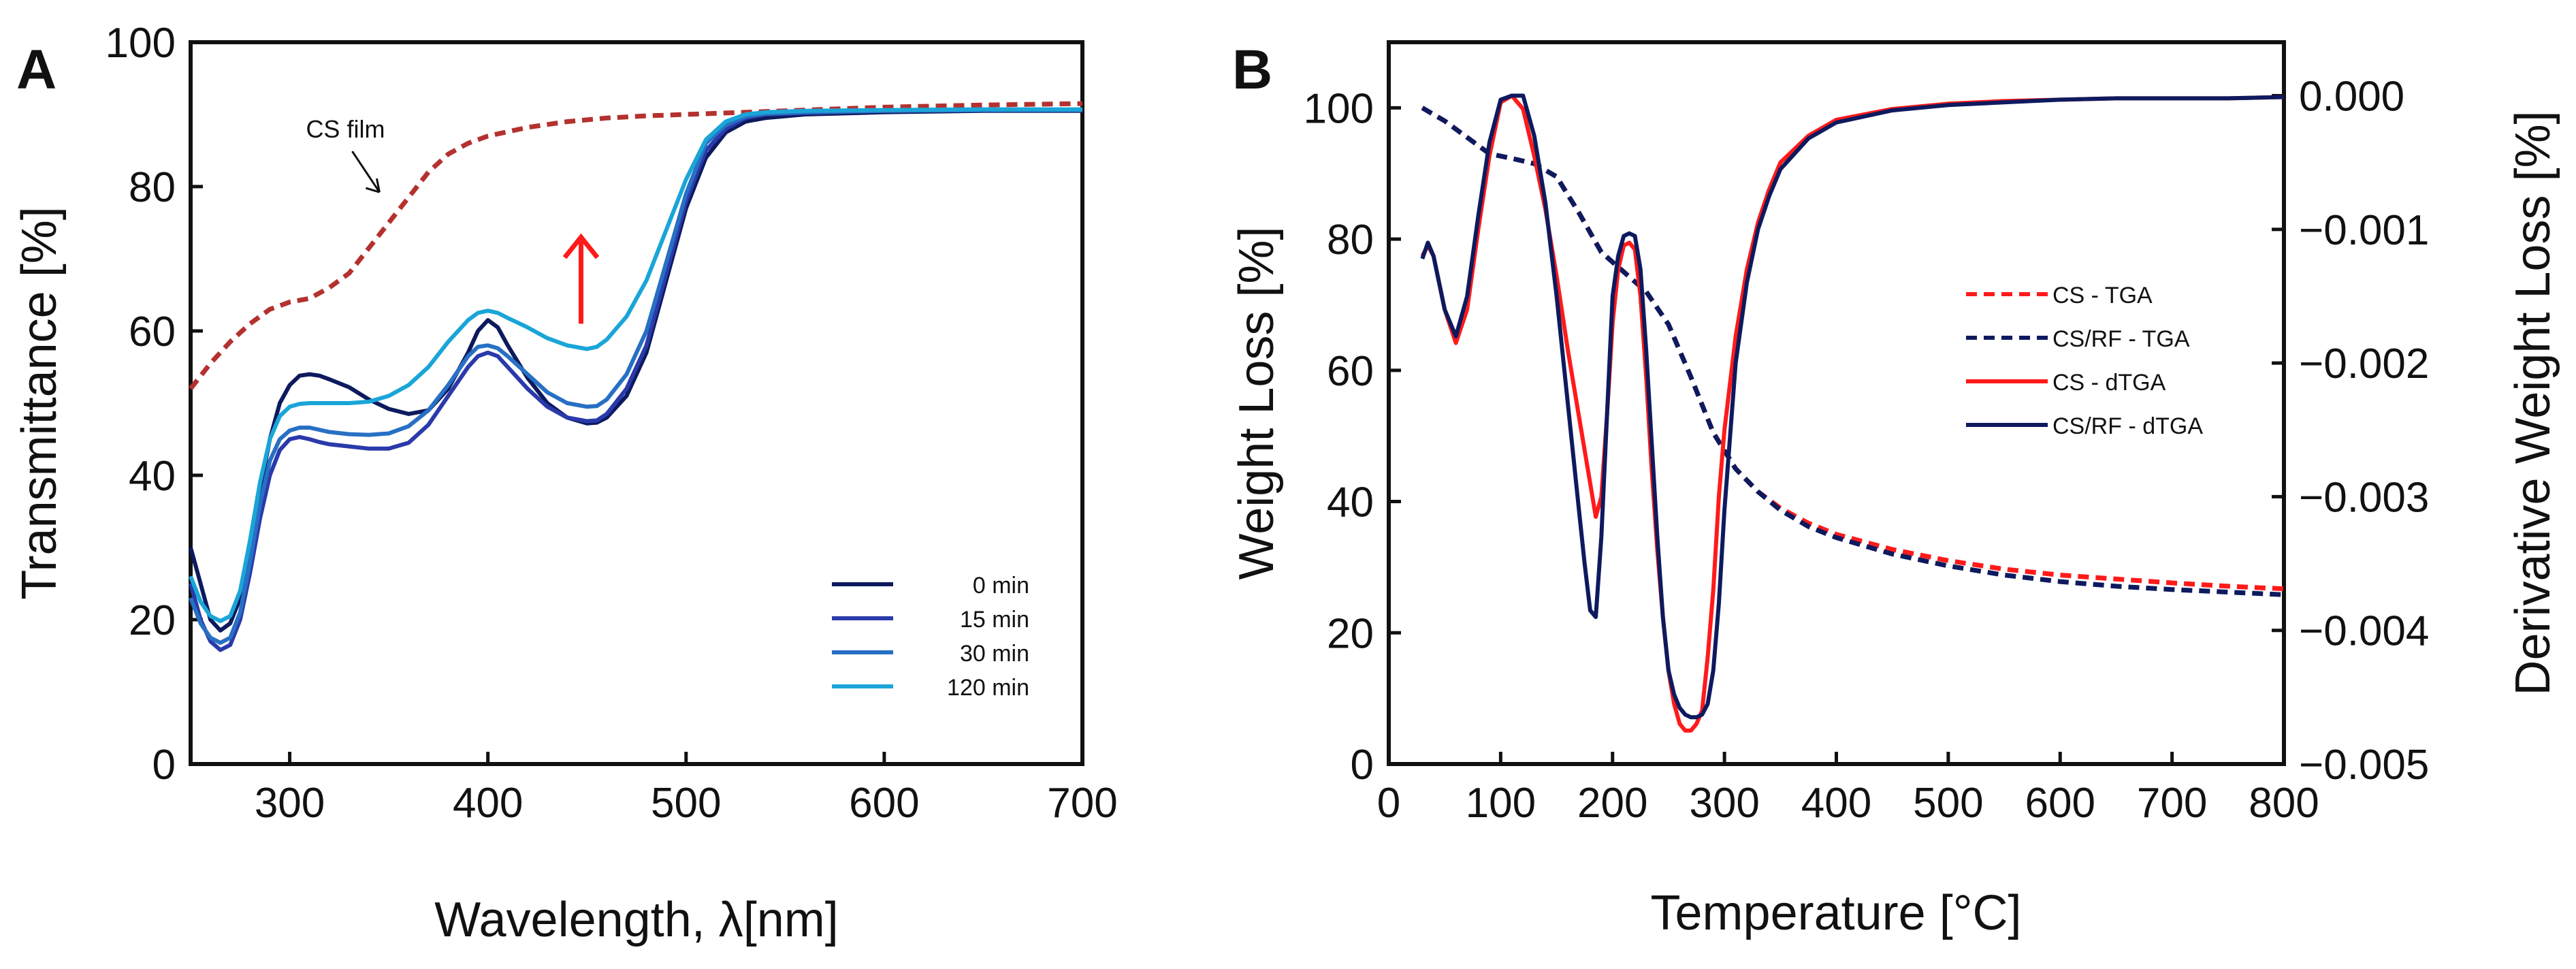 The height and width of the screenshot is (969, 2576). I want to click on panel-b-y2-tick-label: −0.005, so click(2364, 765).